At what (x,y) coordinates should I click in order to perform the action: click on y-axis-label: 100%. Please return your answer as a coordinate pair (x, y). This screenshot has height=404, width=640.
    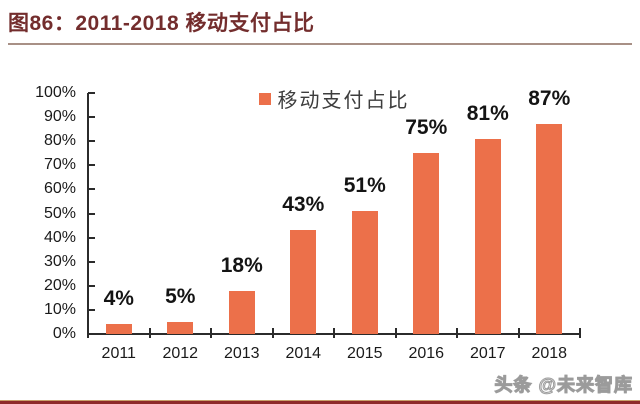
    Looking at the image, I should click on (55, 92).